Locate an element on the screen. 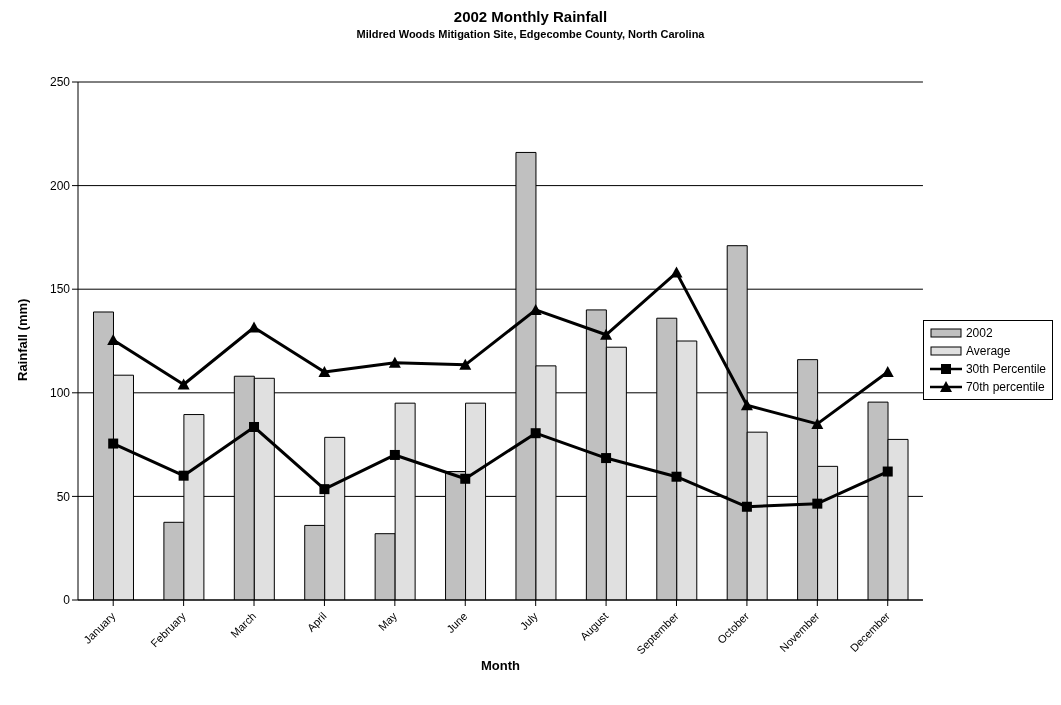  legend-label: 2002 is located at coordinates (979, 333).